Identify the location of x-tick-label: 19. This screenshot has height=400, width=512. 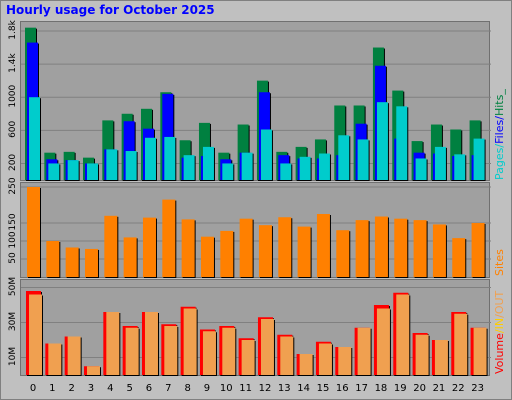
(400, 388).